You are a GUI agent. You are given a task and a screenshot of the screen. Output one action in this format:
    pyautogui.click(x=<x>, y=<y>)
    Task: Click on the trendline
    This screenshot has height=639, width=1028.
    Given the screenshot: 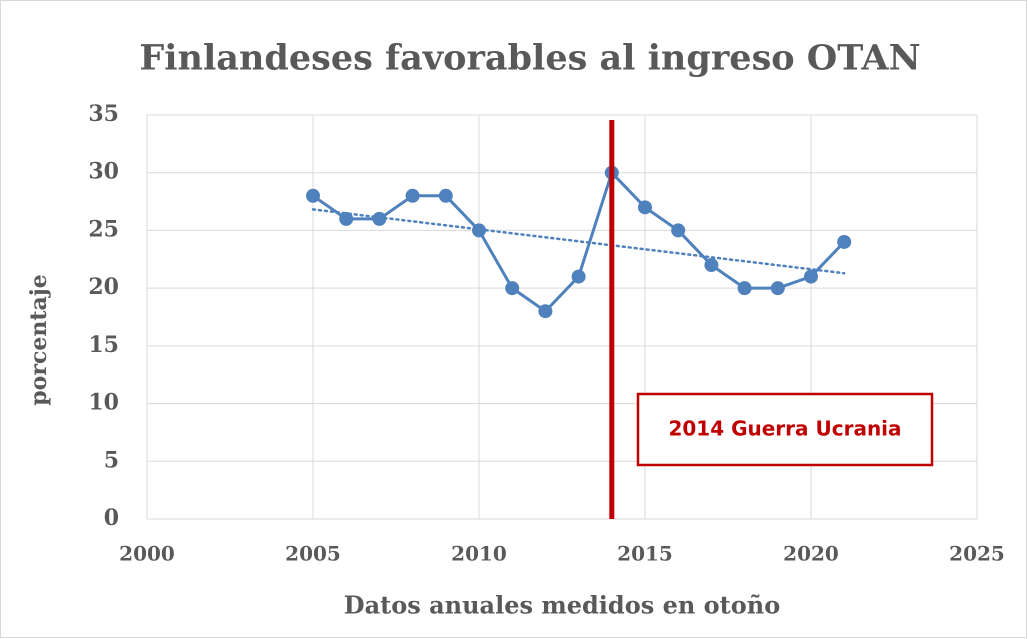 What is the action you would take?
    pyautogui.click(x=578, y=241)
    